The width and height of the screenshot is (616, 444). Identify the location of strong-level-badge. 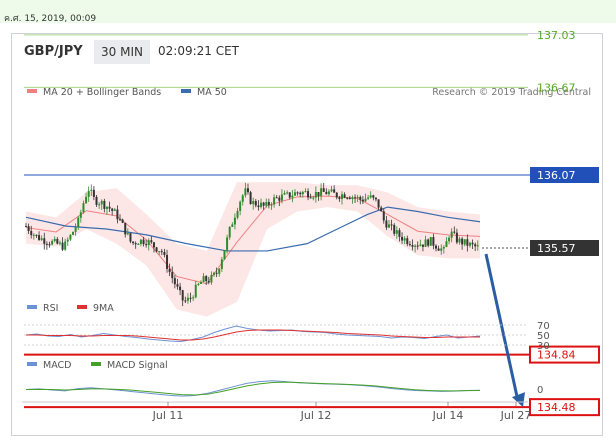
(564, 175).